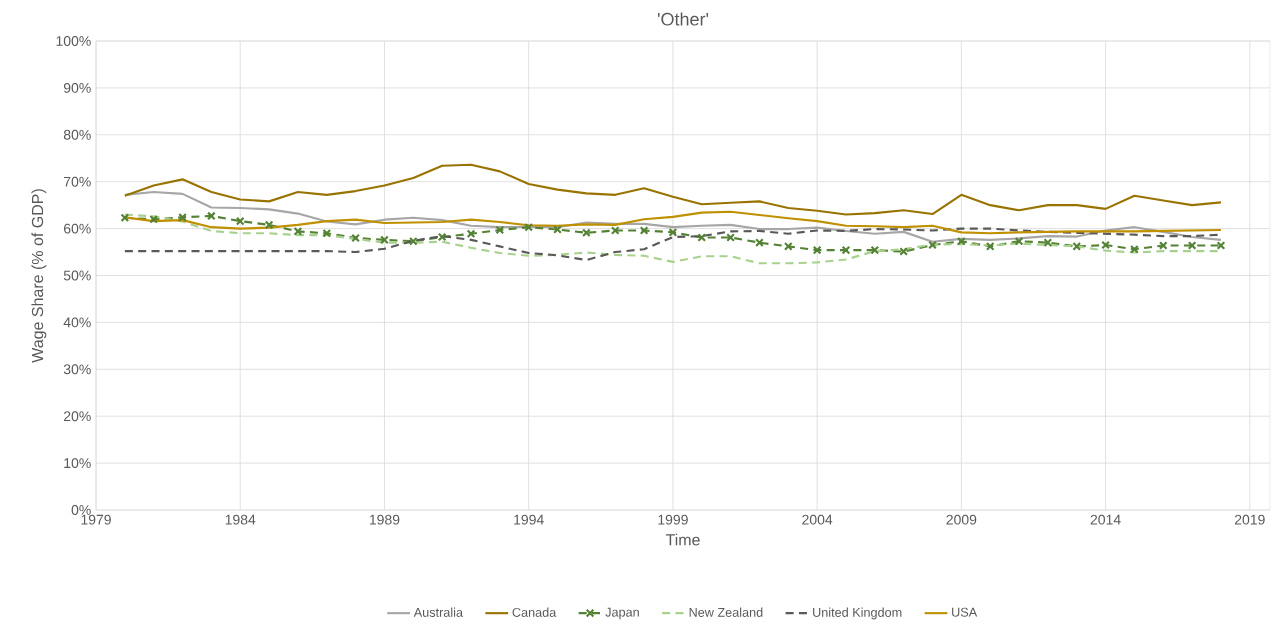 Image resolution: width=1286 pixels, height=624 pixels. What do you see at coordinates (857, 613) in the screenshot?
I see `legend-label: United Kingdom` at bounding box center [857, 613].